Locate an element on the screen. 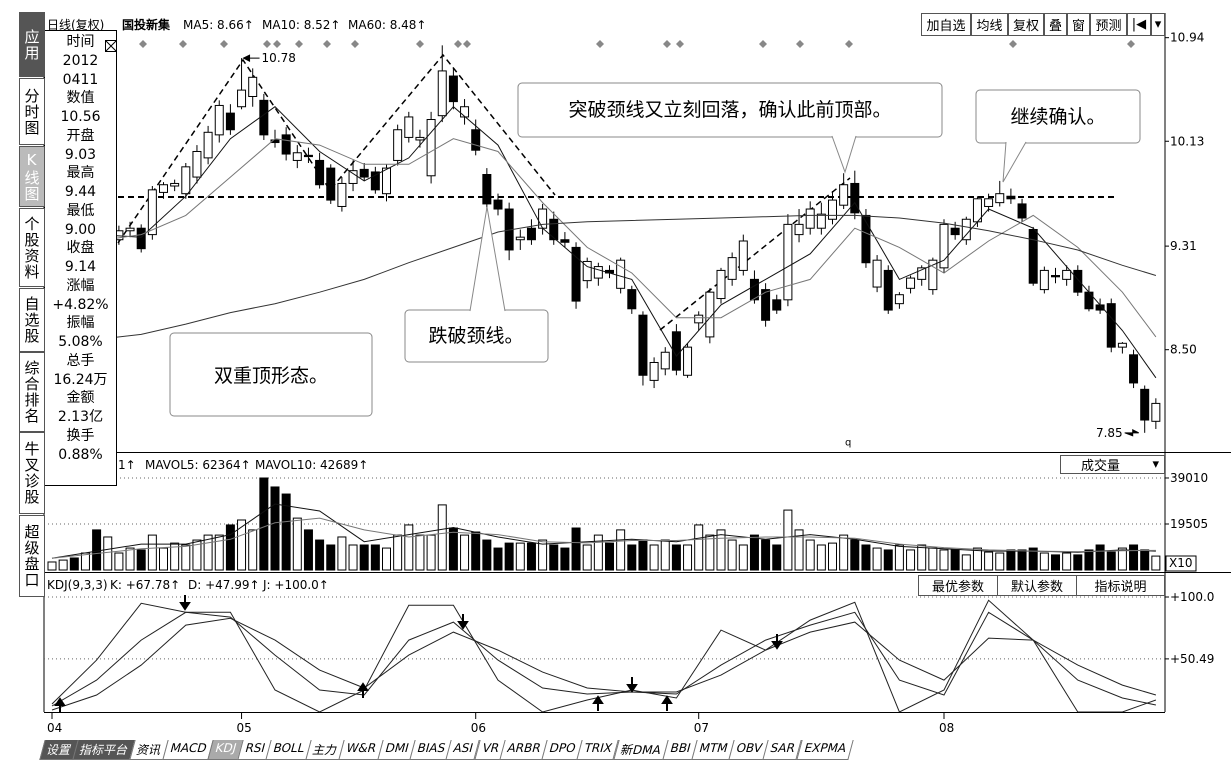 The image size is (1231, 766). volume-selector-label: 成交量 is located at coordinates (1101, 466).